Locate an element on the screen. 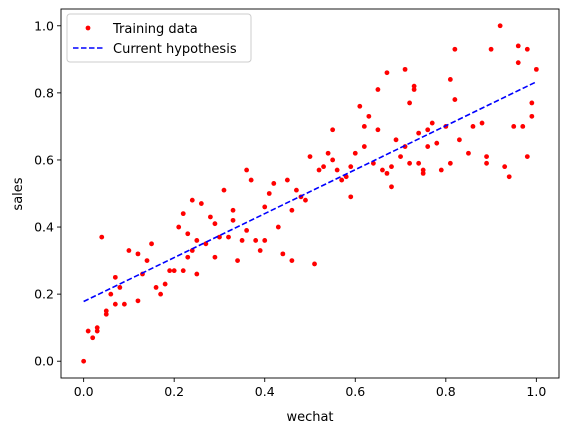 The image size is (567, 432). x-tick-label: 0.4 is located at coordinates (265, 391).